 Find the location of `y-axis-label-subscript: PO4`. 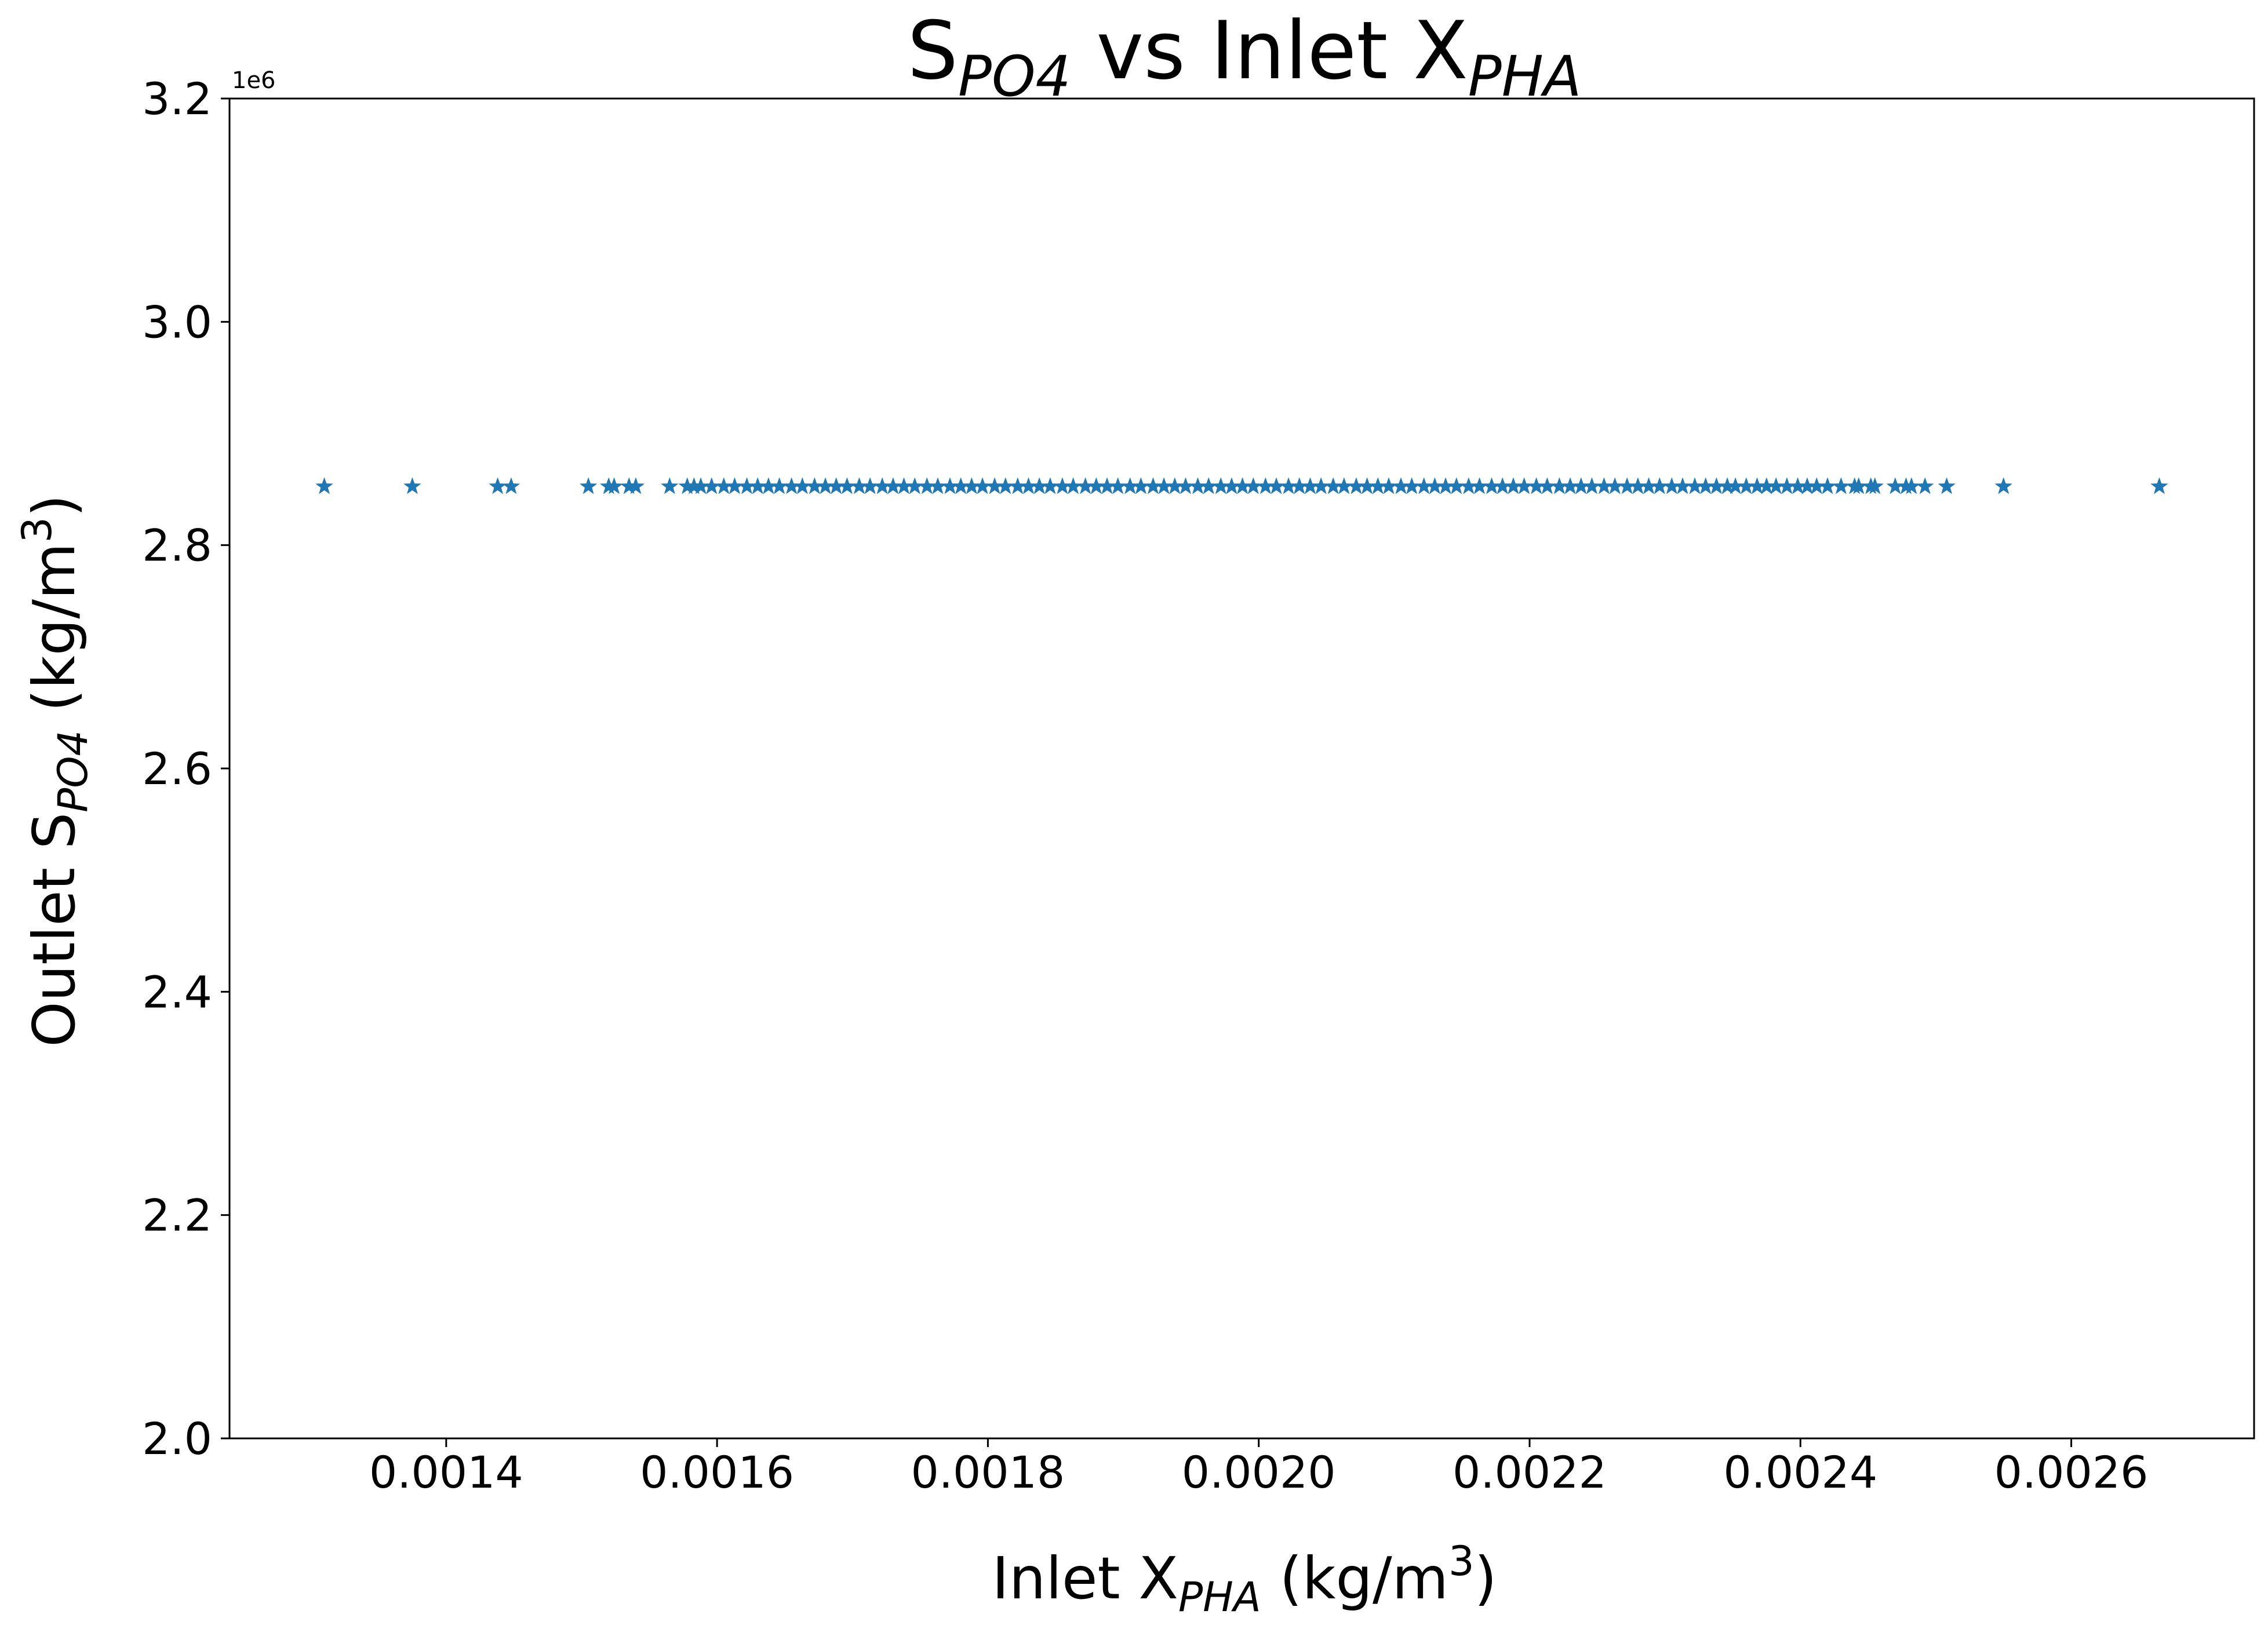

y-axis-label-subscript: PO4 is located at coordinates (73, 771).